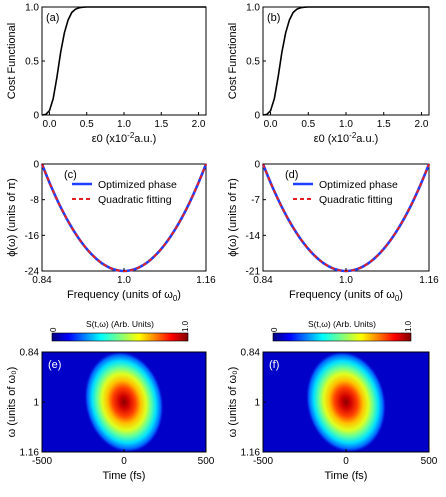 This screenshot has width=446, height=497. I want to click on panel-label: (d), so click(291, 175).